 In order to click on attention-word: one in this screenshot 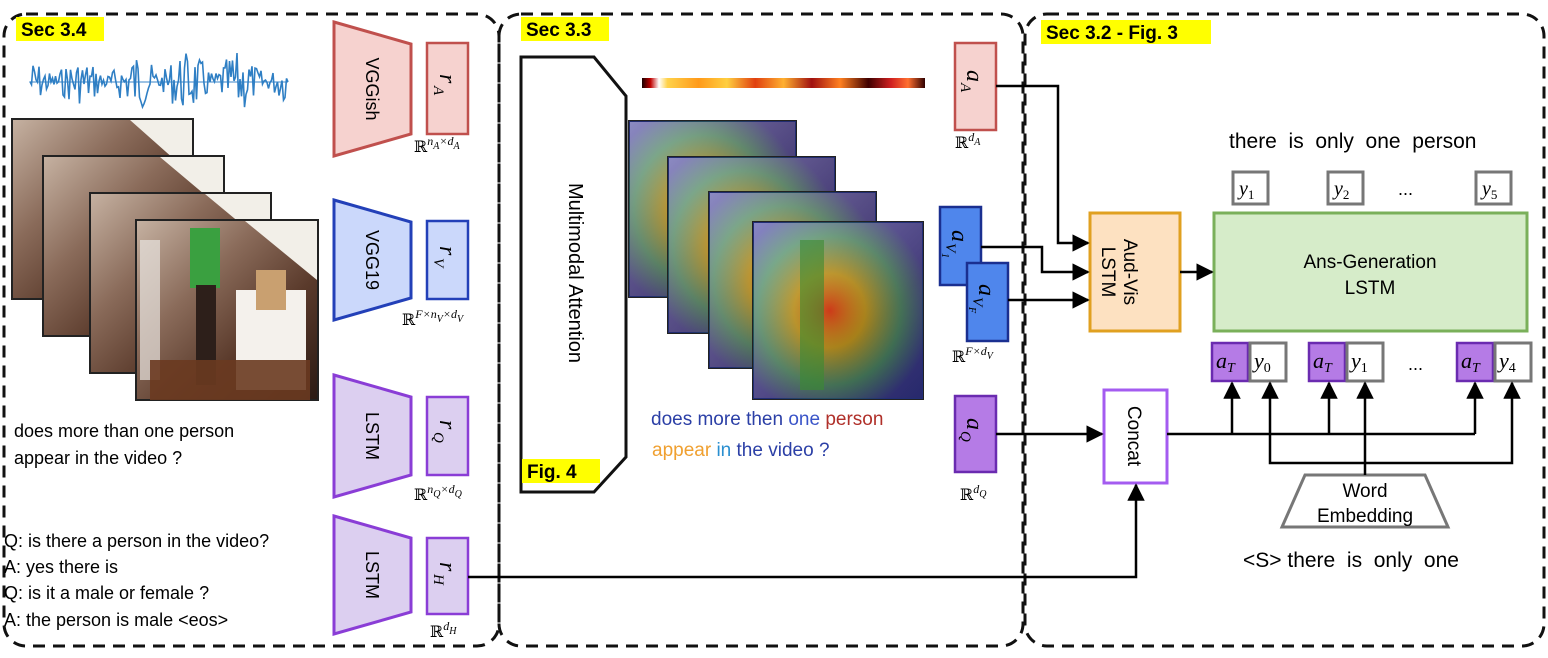, I will do `click(804, 419)`.